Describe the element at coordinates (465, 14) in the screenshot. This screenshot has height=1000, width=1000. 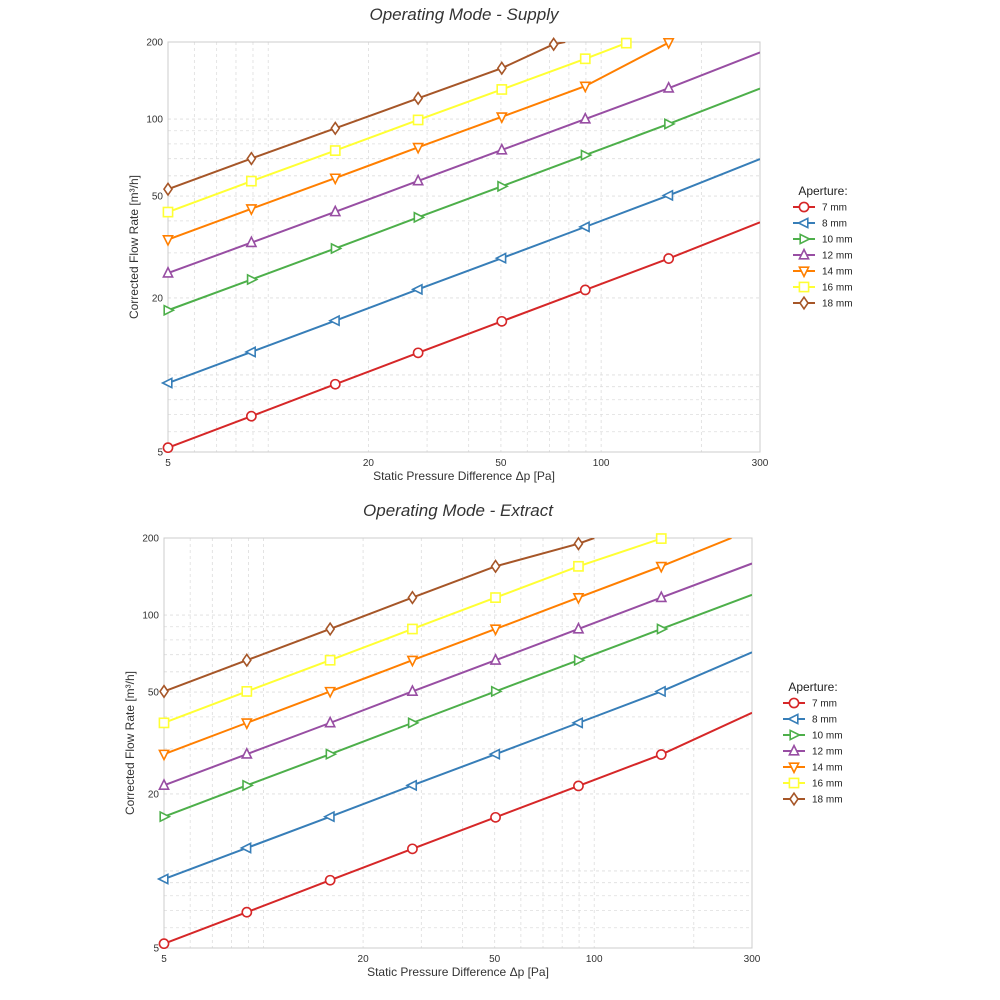
I see `chart-title: Operating Mode - Supply` at that location.